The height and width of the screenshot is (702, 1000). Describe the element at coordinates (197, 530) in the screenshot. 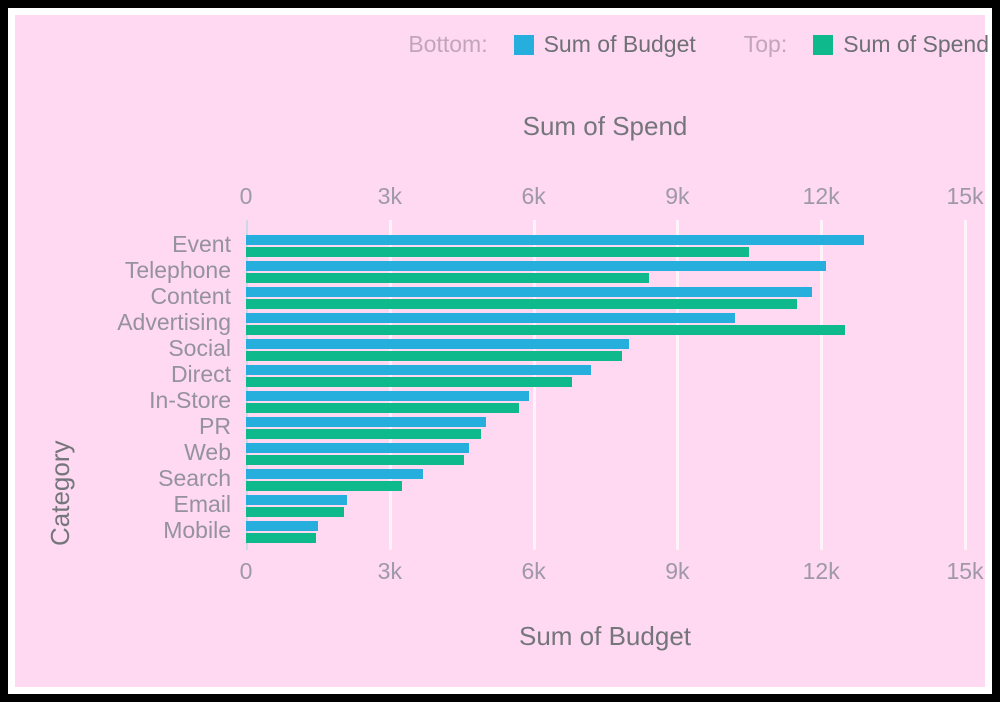

I see `category-label: Mobile` at that location.